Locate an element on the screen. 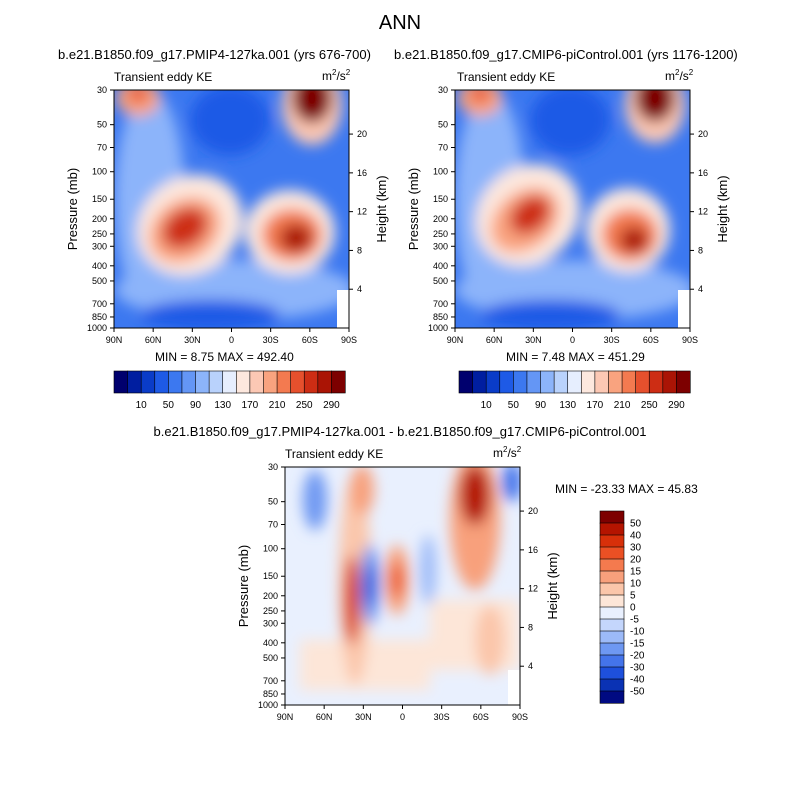 This screenshot has width=800, height=800. colorbar-label: 130 is located at coordinates (567, 405).